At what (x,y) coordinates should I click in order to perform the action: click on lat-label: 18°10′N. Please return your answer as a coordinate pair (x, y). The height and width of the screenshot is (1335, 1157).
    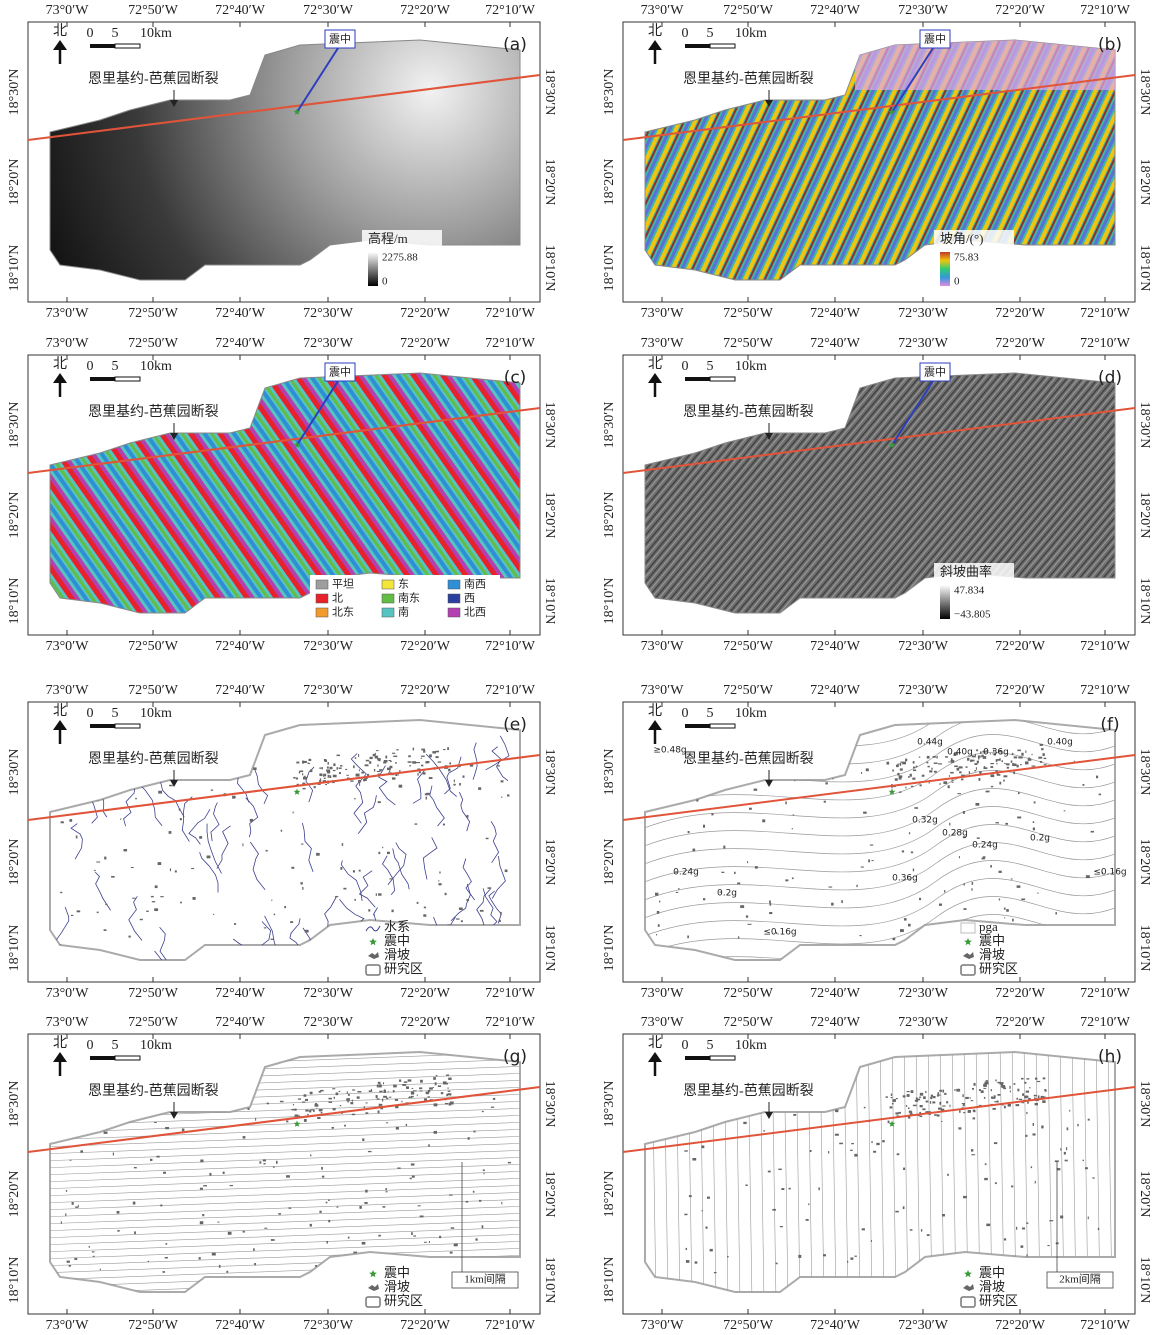
    Looking at the image, I should click on (549, 268).